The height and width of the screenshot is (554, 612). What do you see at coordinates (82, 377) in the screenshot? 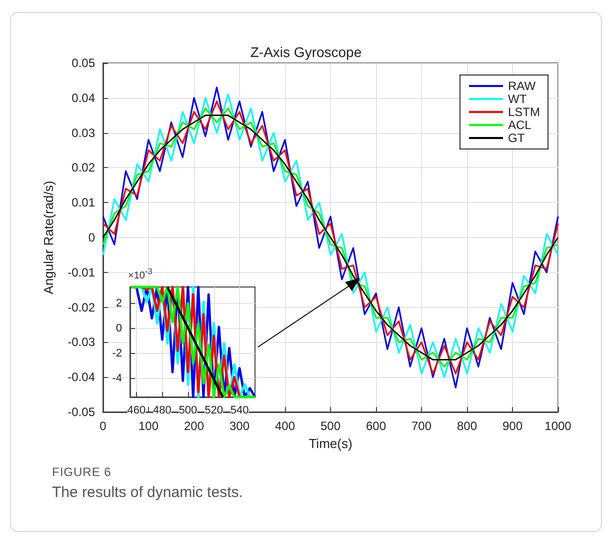
I see `y-tick-label: -0.04` at bounding box center [82, 377].